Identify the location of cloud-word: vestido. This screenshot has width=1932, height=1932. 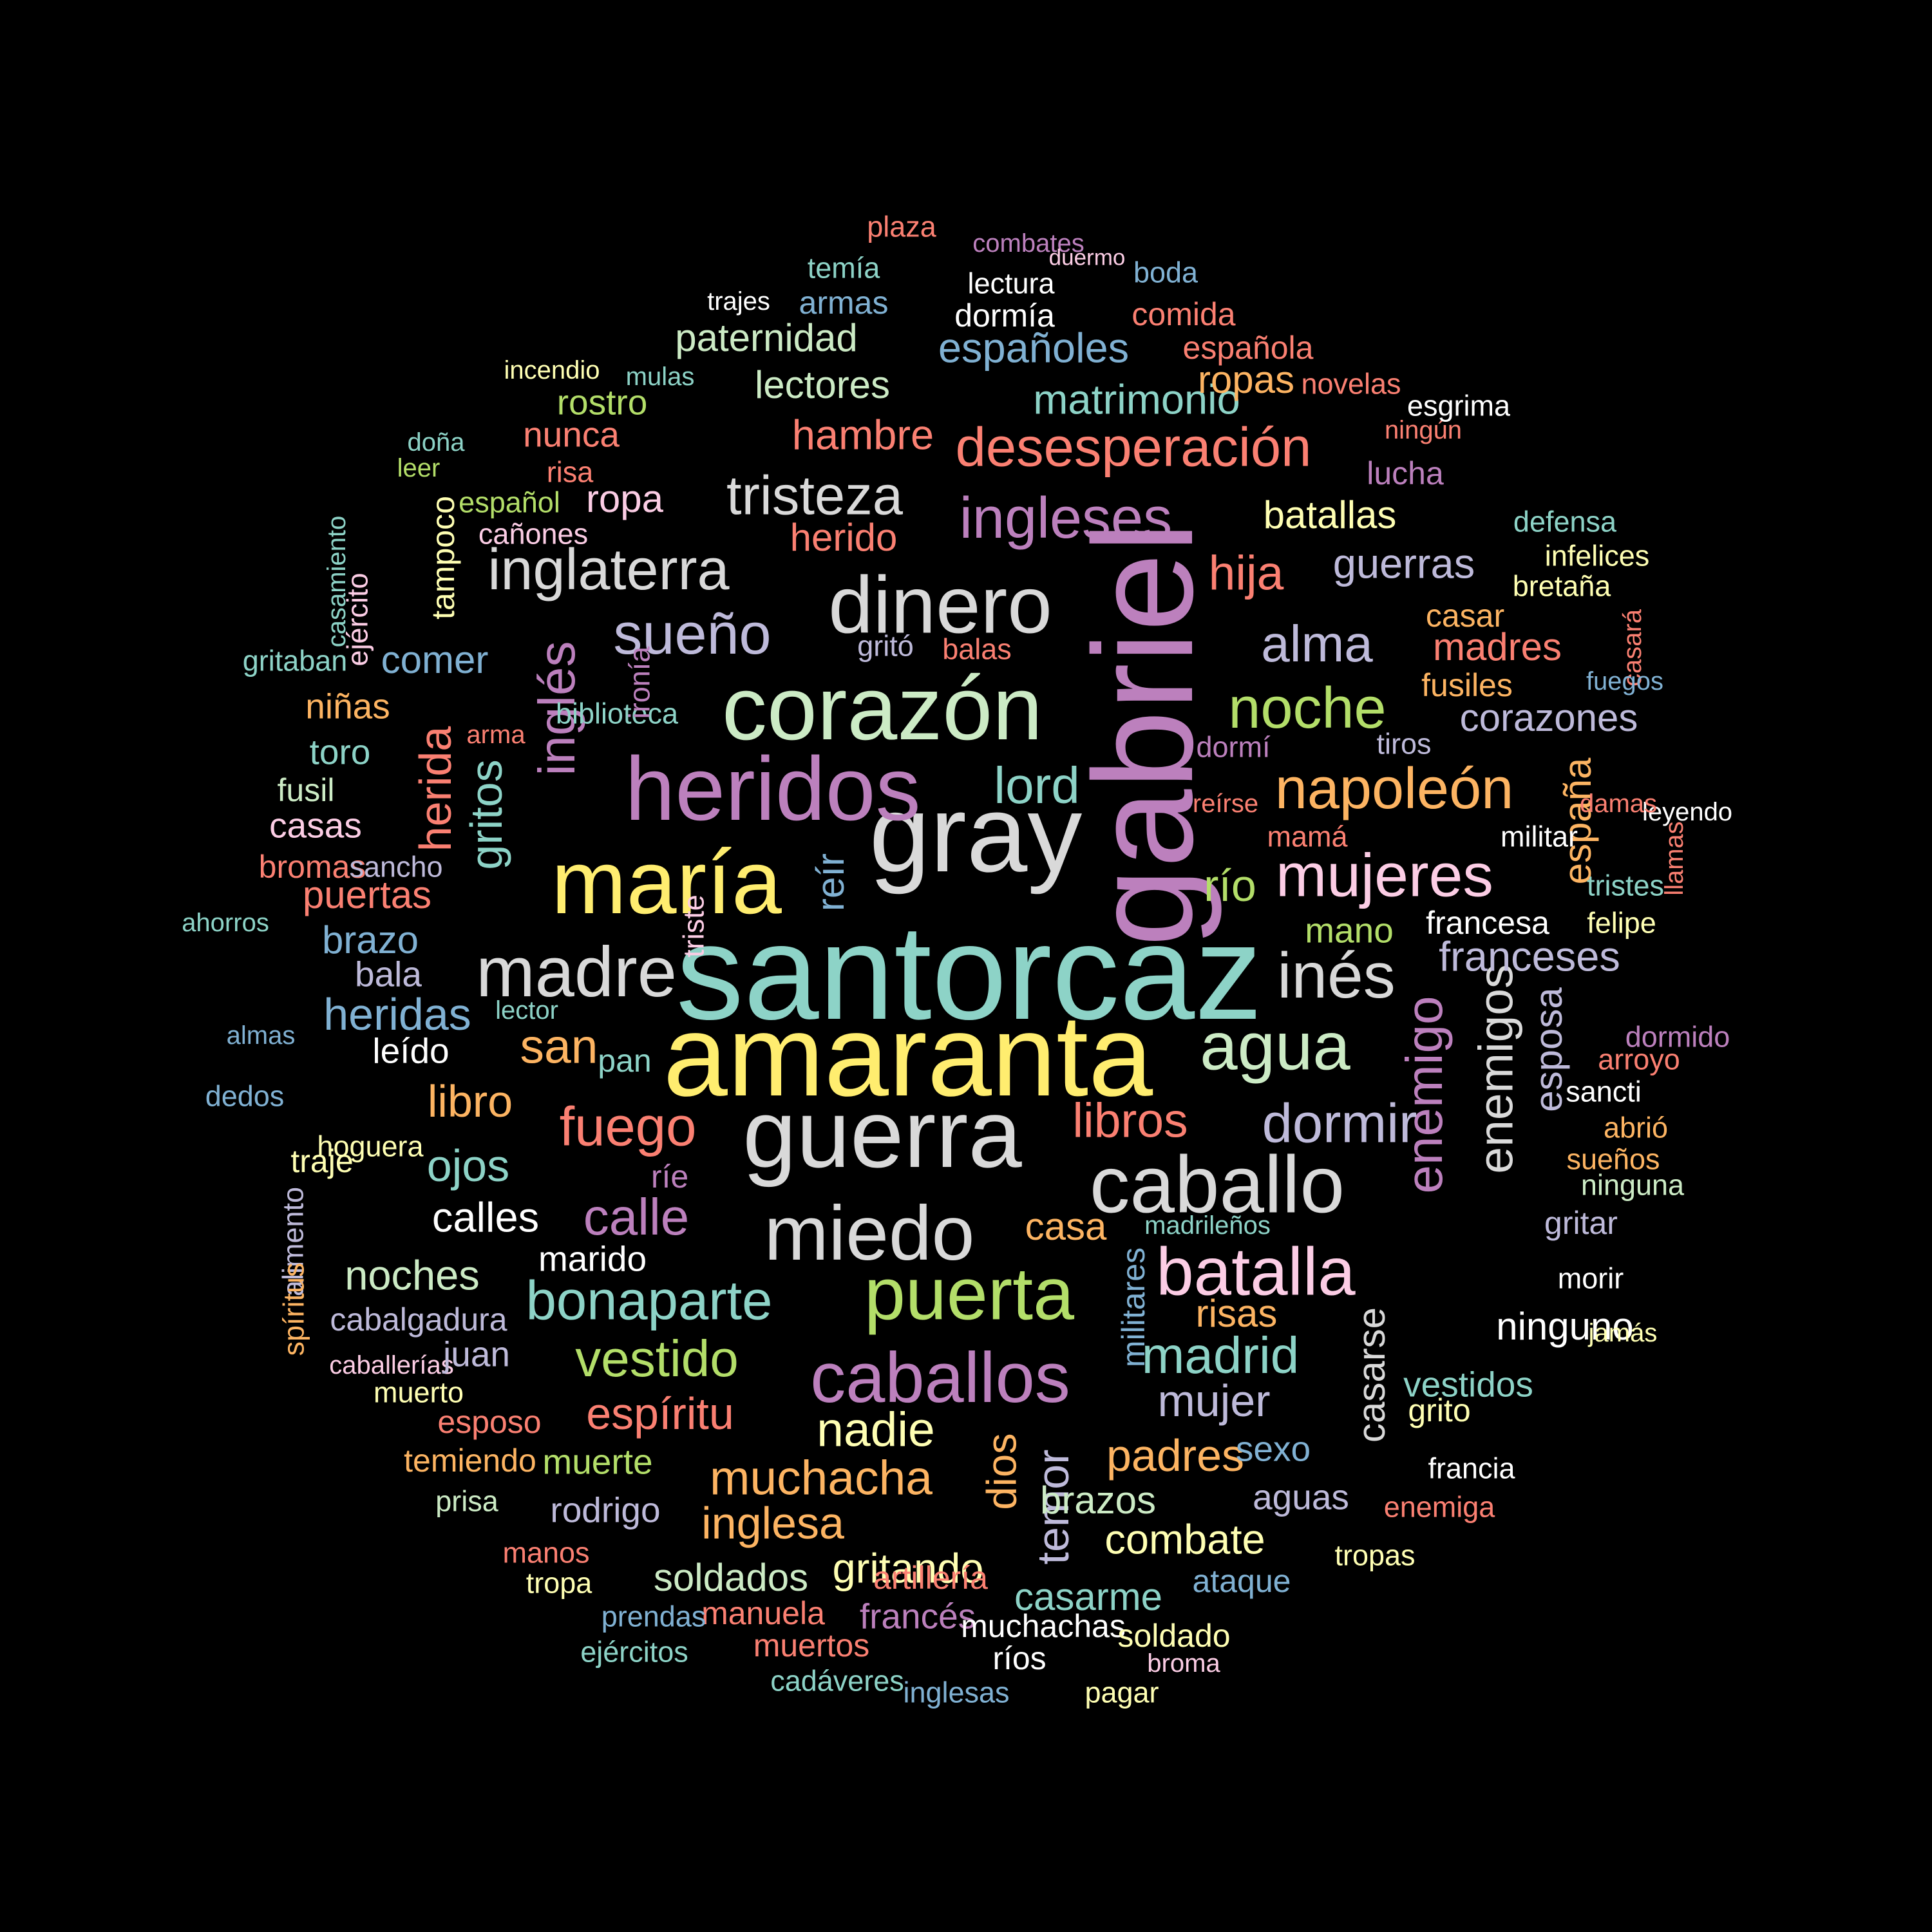
(657, 1358).